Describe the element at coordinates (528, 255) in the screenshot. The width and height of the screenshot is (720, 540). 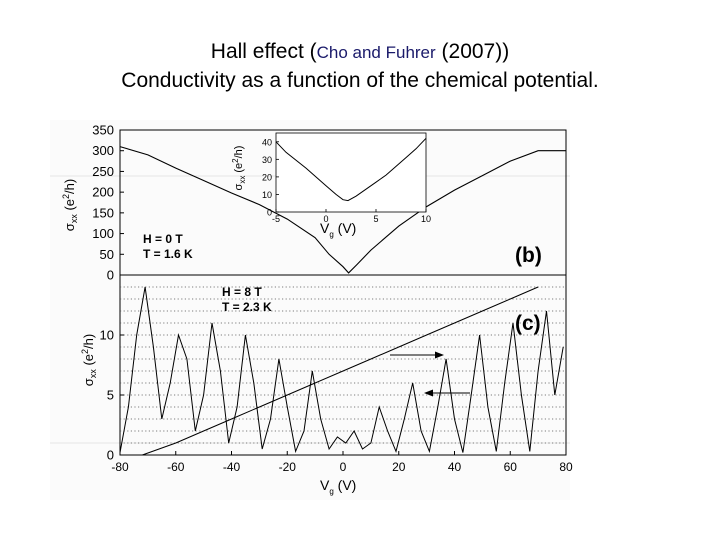
I see `panel-b-label: (b)` at that location.